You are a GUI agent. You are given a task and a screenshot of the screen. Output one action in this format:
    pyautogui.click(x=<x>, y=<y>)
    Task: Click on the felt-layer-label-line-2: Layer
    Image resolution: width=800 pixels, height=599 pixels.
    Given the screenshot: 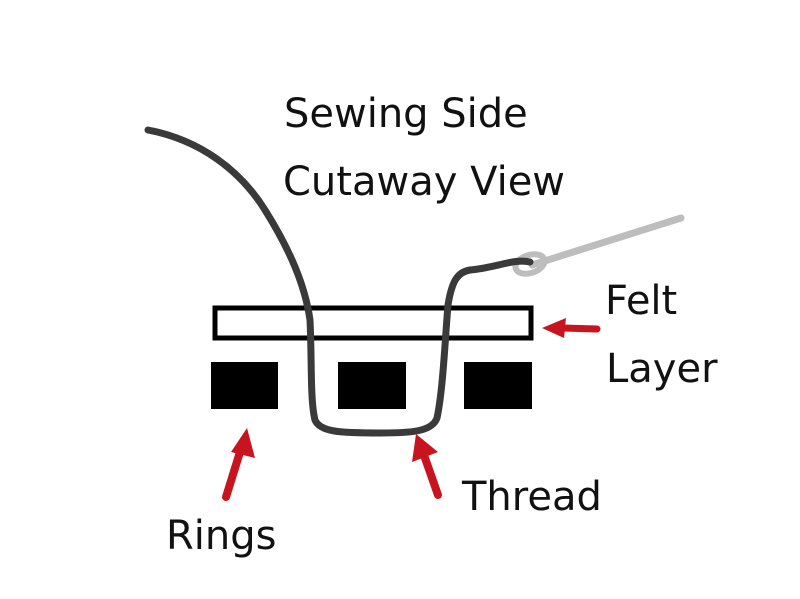 What is the action you would take?
    pyautogui.click(x=662, y=369)
    